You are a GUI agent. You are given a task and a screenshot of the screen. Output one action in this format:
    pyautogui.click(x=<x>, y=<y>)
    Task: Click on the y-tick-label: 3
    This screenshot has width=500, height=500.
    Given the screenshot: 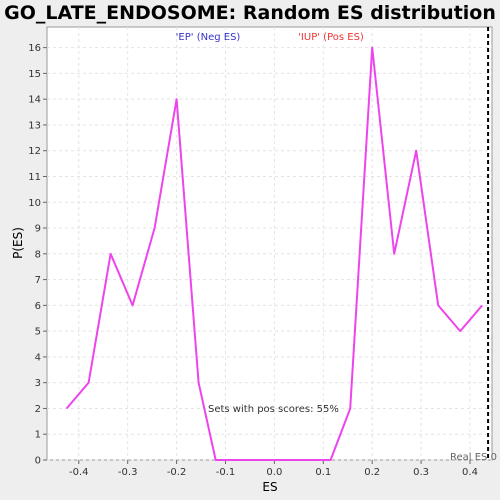 What is the action you would take?
    pyautogui.click(x=38, y=383)
    